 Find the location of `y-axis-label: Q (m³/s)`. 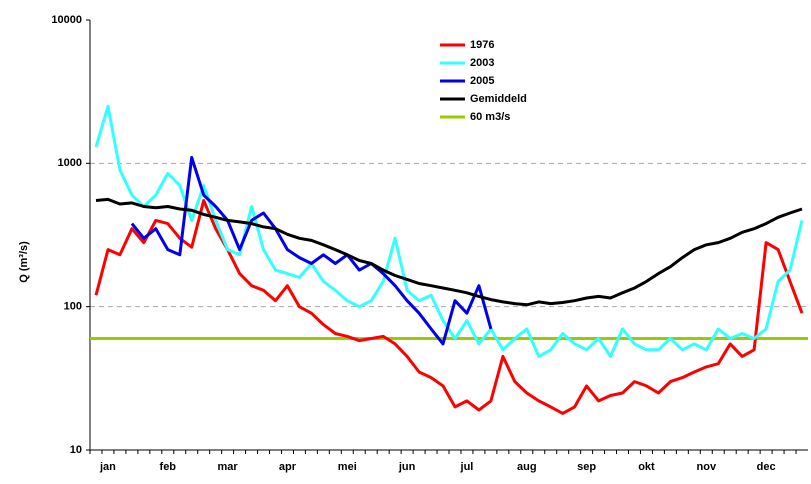

y-axis-label: Q (m³/s) is located at coordinates (24, 262).